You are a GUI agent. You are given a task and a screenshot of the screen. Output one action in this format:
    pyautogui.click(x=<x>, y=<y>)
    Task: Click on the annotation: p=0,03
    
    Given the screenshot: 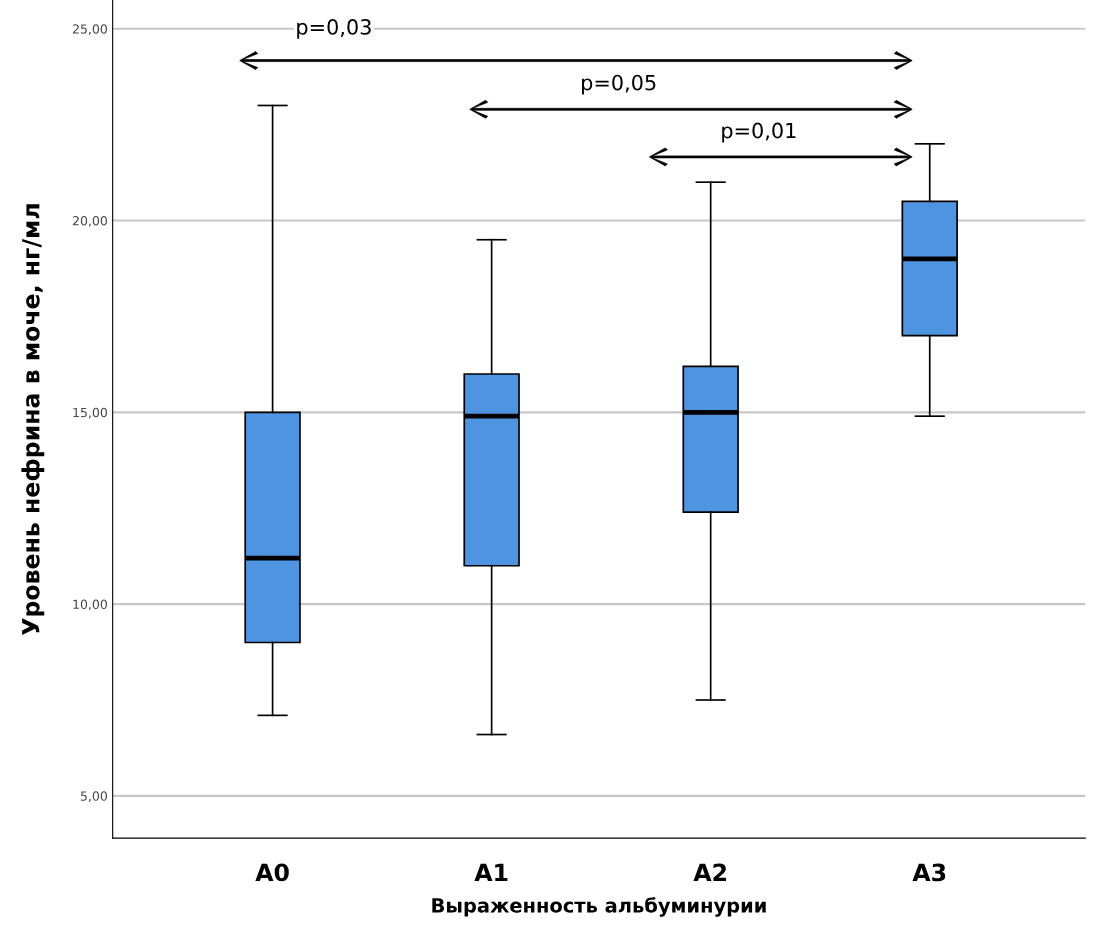 What is the action you would take?
    pyautogui.click(x=334, y=29)
    